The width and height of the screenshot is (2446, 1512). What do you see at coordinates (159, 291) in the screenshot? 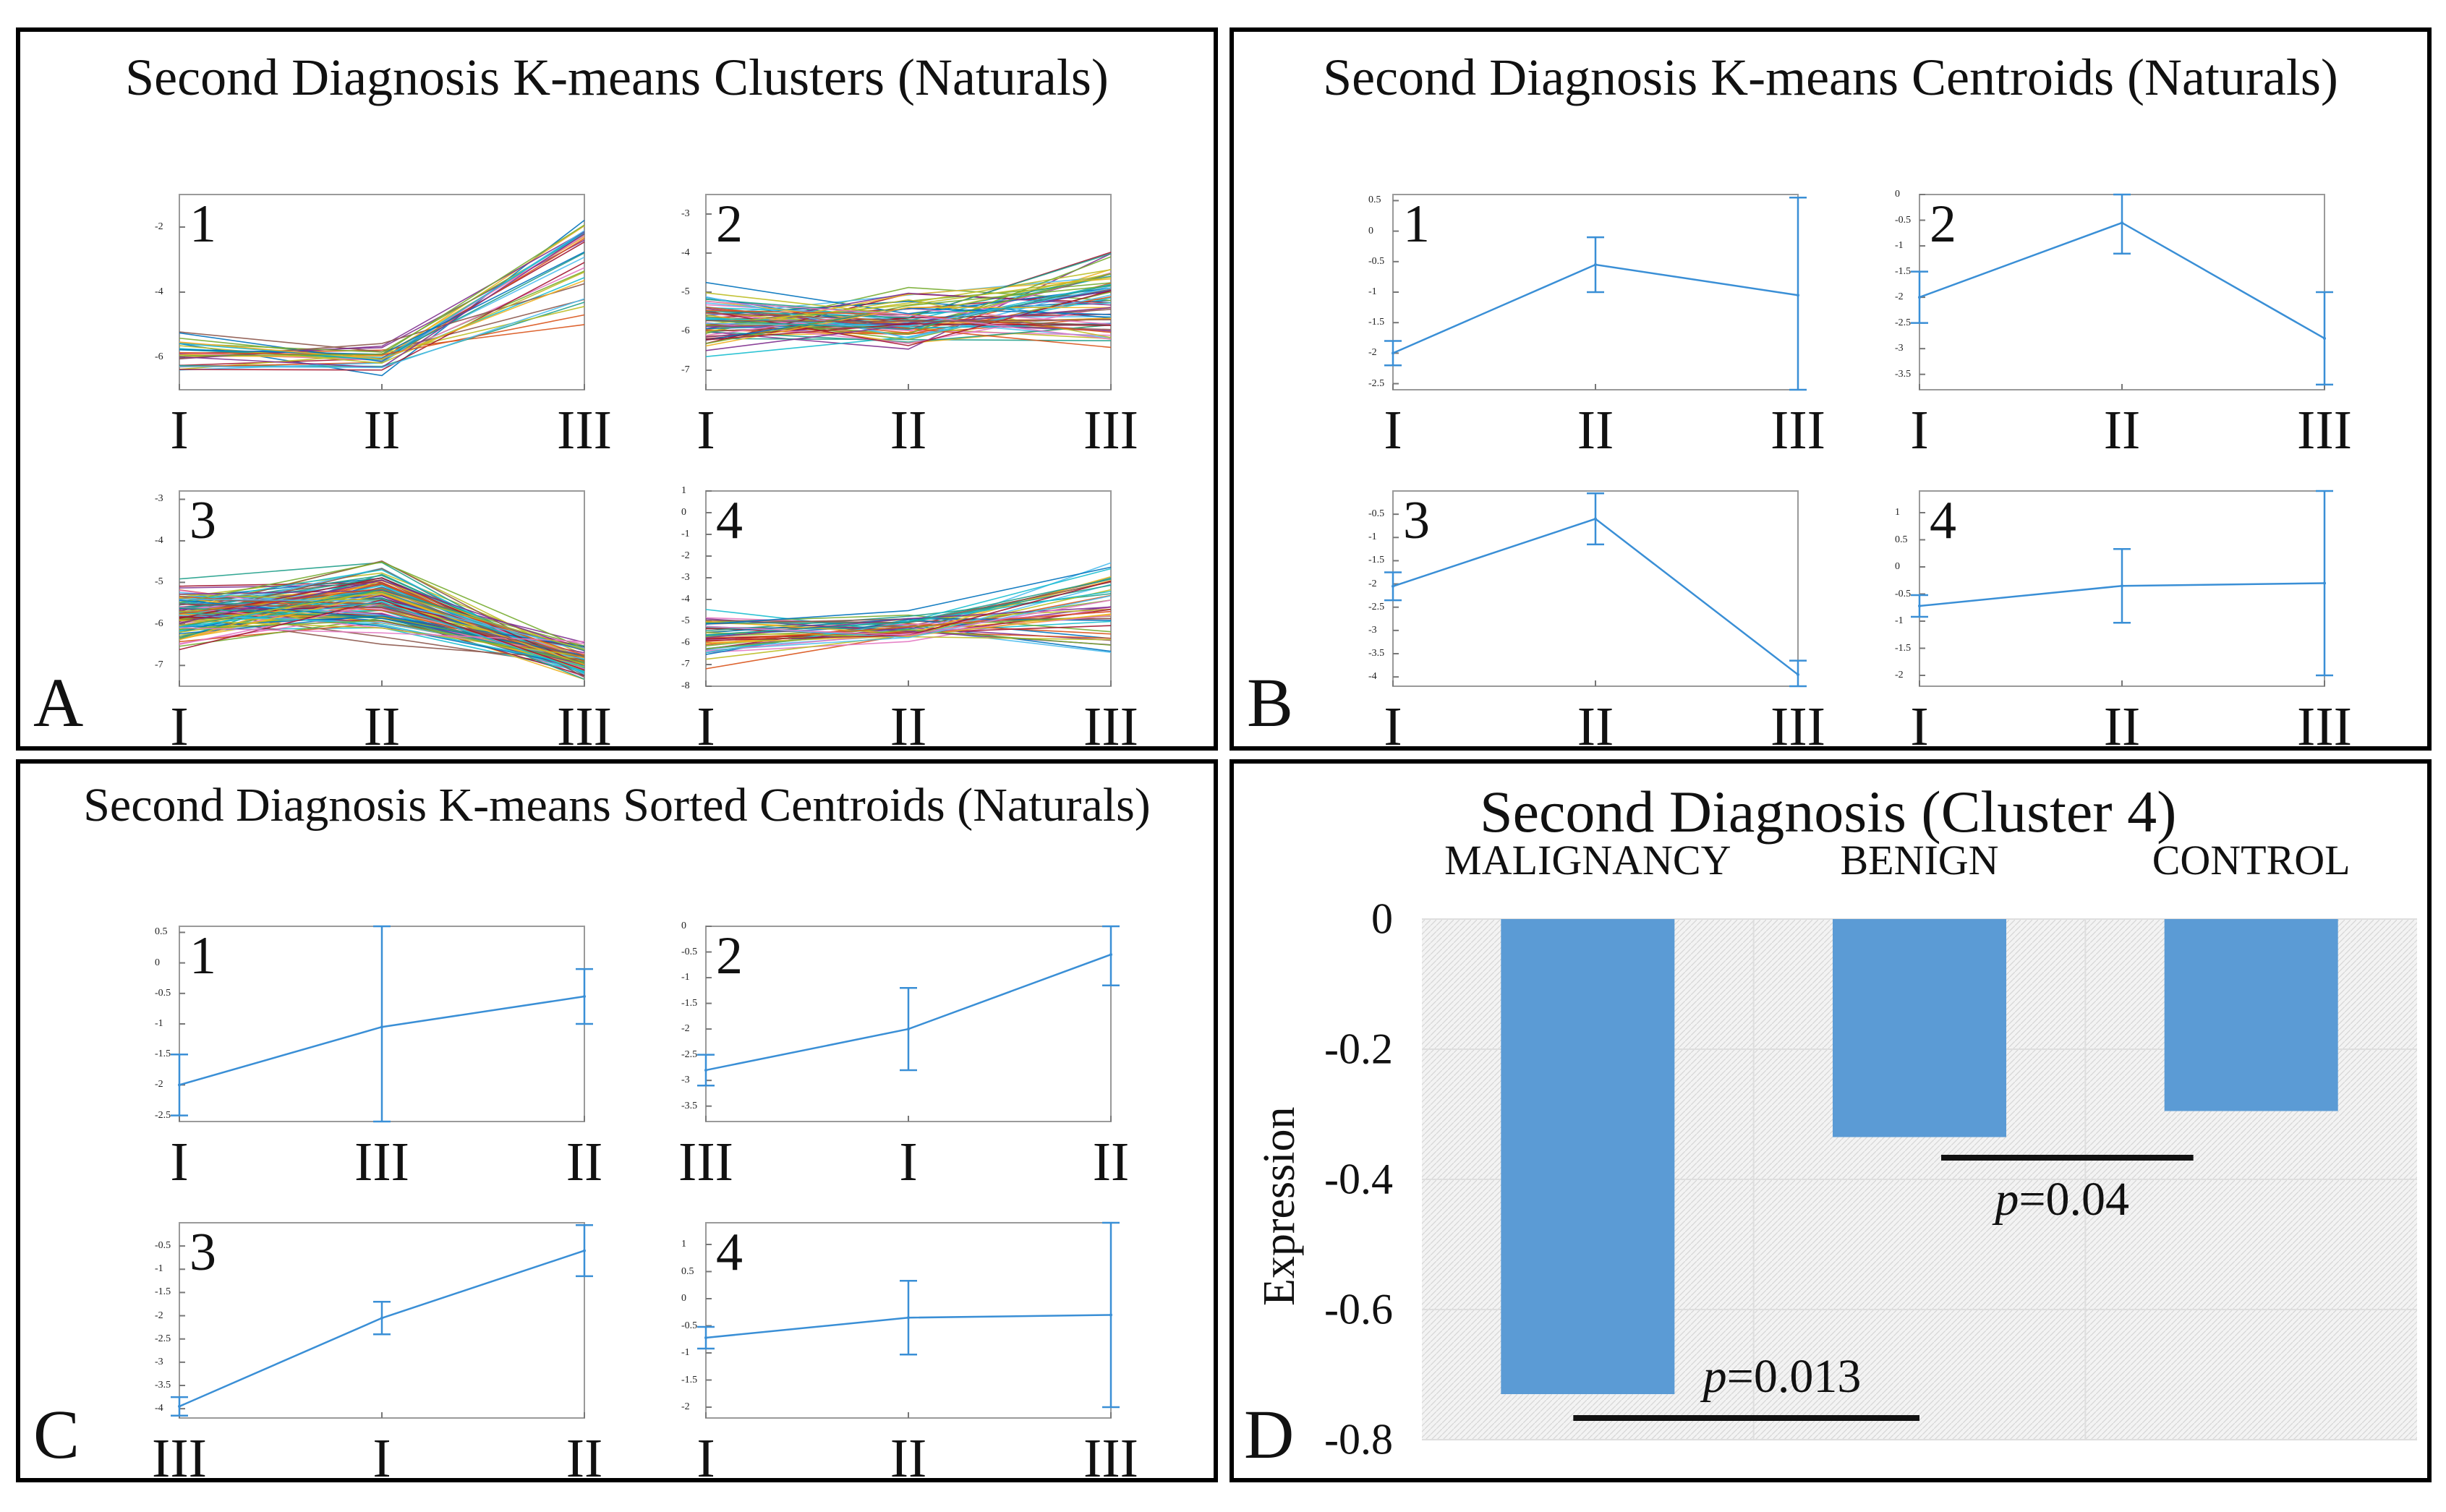
I see `y-tick-label: -4` at bounding box center [159, 291].